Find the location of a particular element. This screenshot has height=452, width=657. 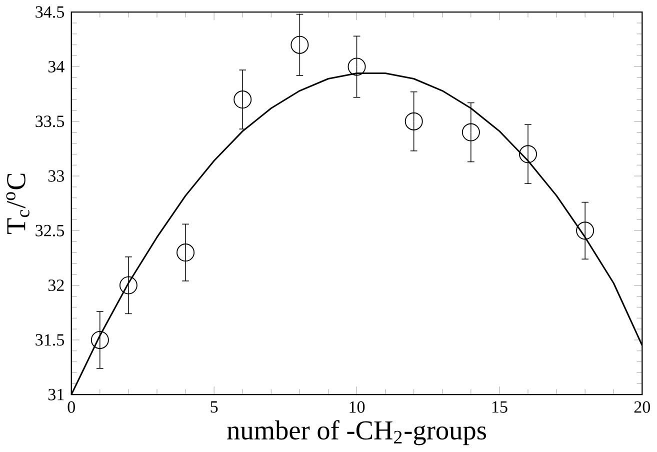

x-tick-label: 20 is located at coordinates (642, 408).